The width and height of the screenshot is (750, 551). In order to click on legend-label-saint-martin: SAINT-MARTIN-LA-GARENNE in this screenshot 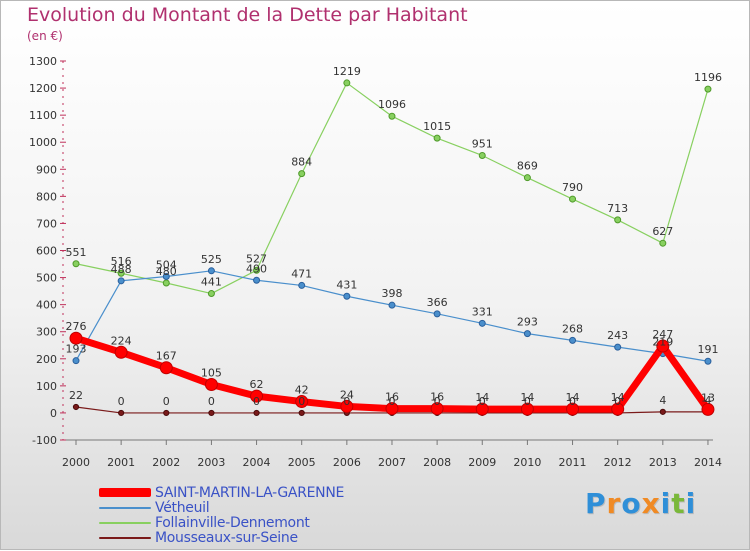, I will do `click(250, 492)`.